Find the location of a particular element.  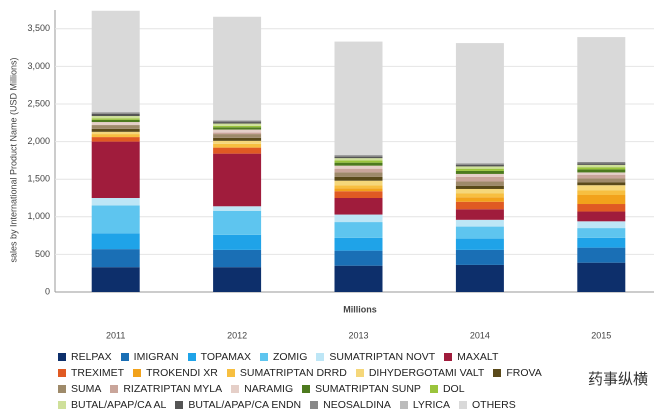

legend-item: TROKENDI XR is located at coordinates (175, 373).